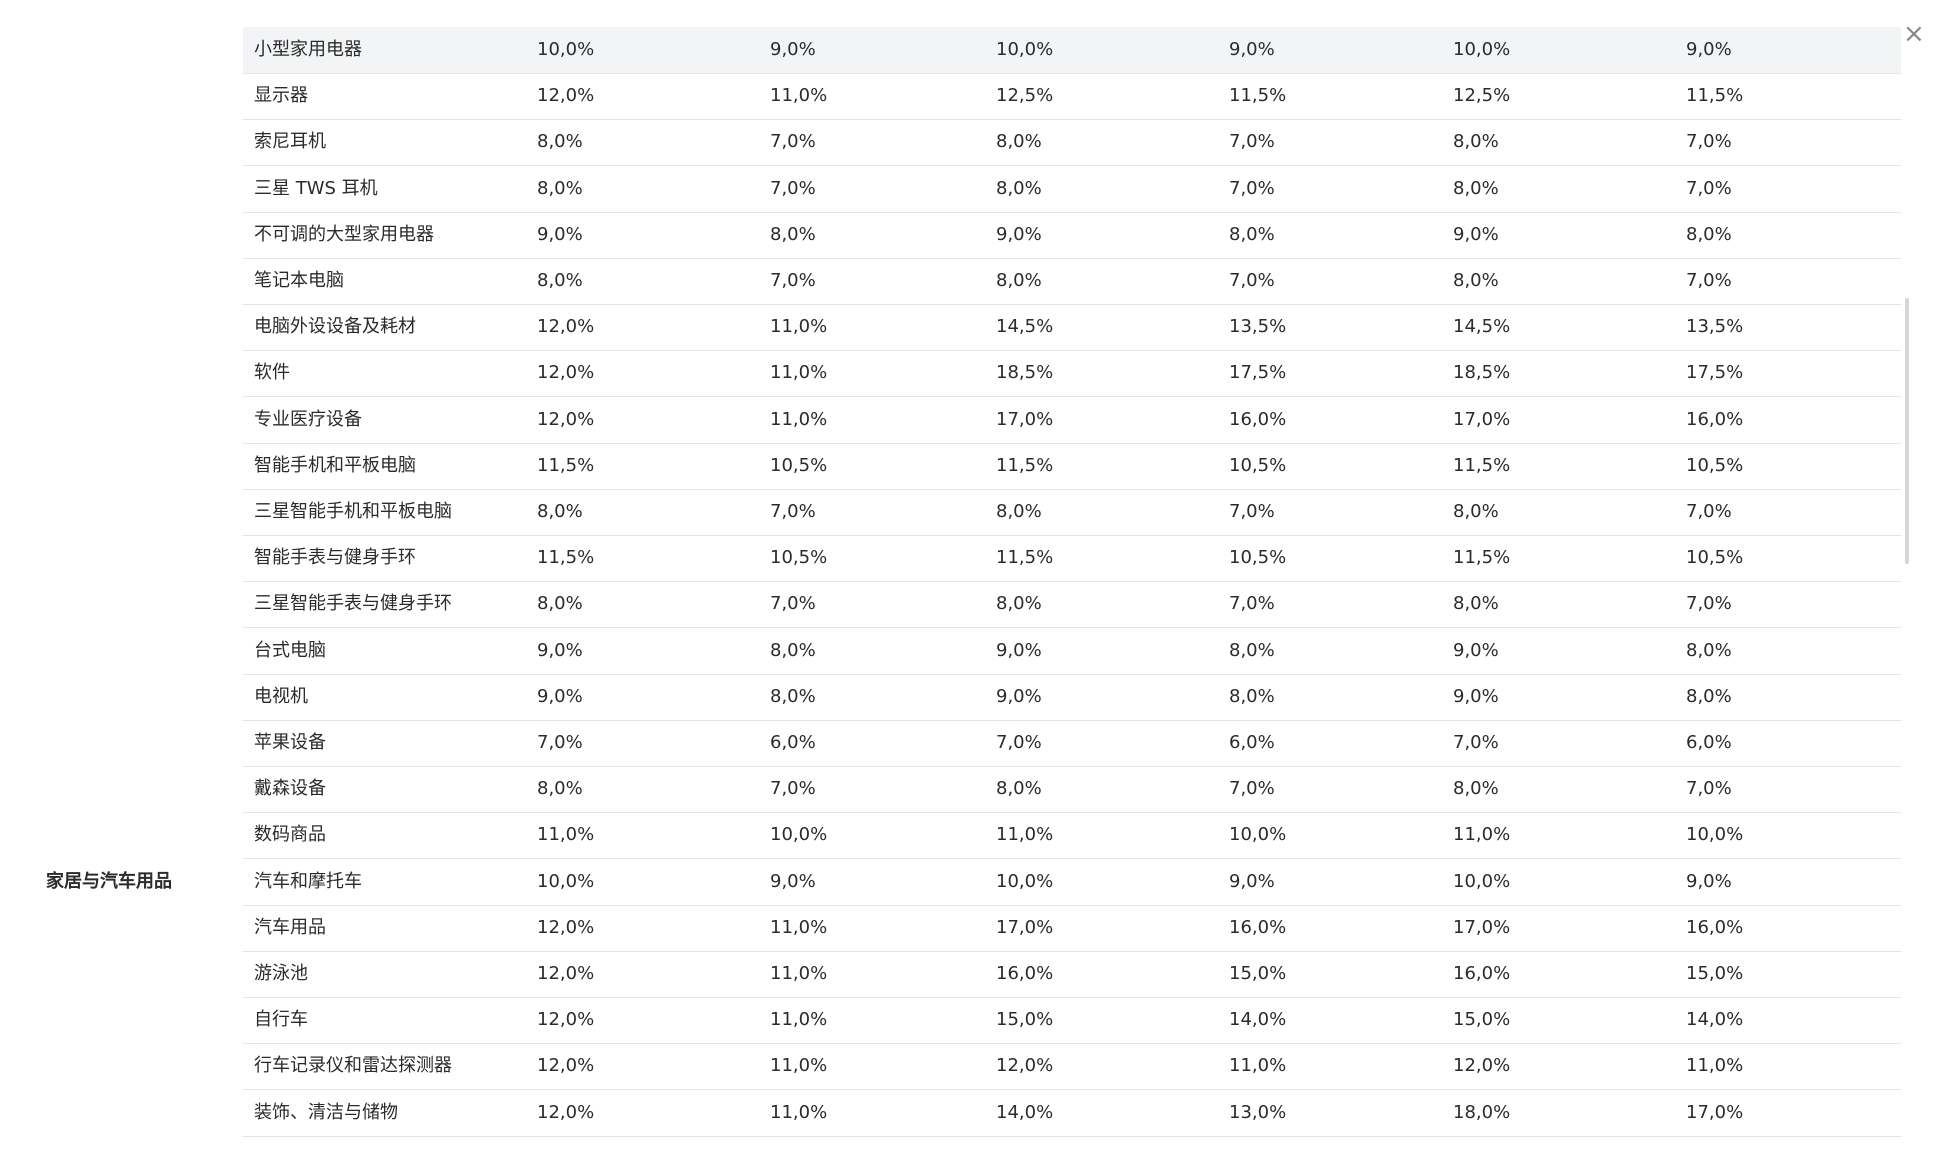  I want to click on rate-cell: 14,5%, so click(1482, 327).